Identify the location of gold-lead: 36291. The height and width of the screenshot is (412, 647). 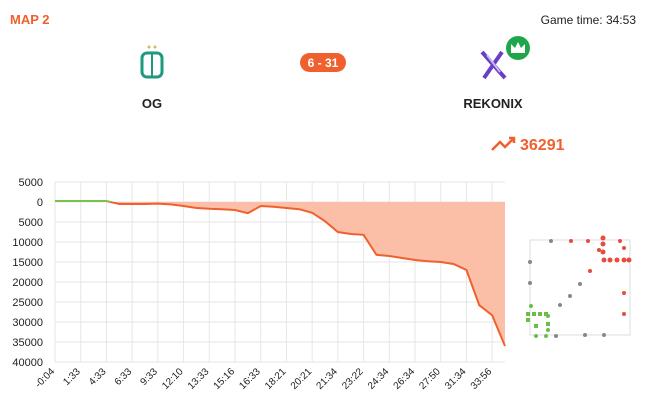
(542, 145).